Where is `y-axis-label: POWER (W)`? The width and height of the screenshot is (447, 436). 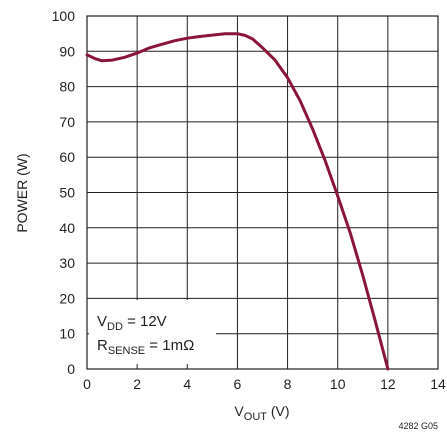 y-axis-label: POWER (W) is located at coordinates (22, 192).